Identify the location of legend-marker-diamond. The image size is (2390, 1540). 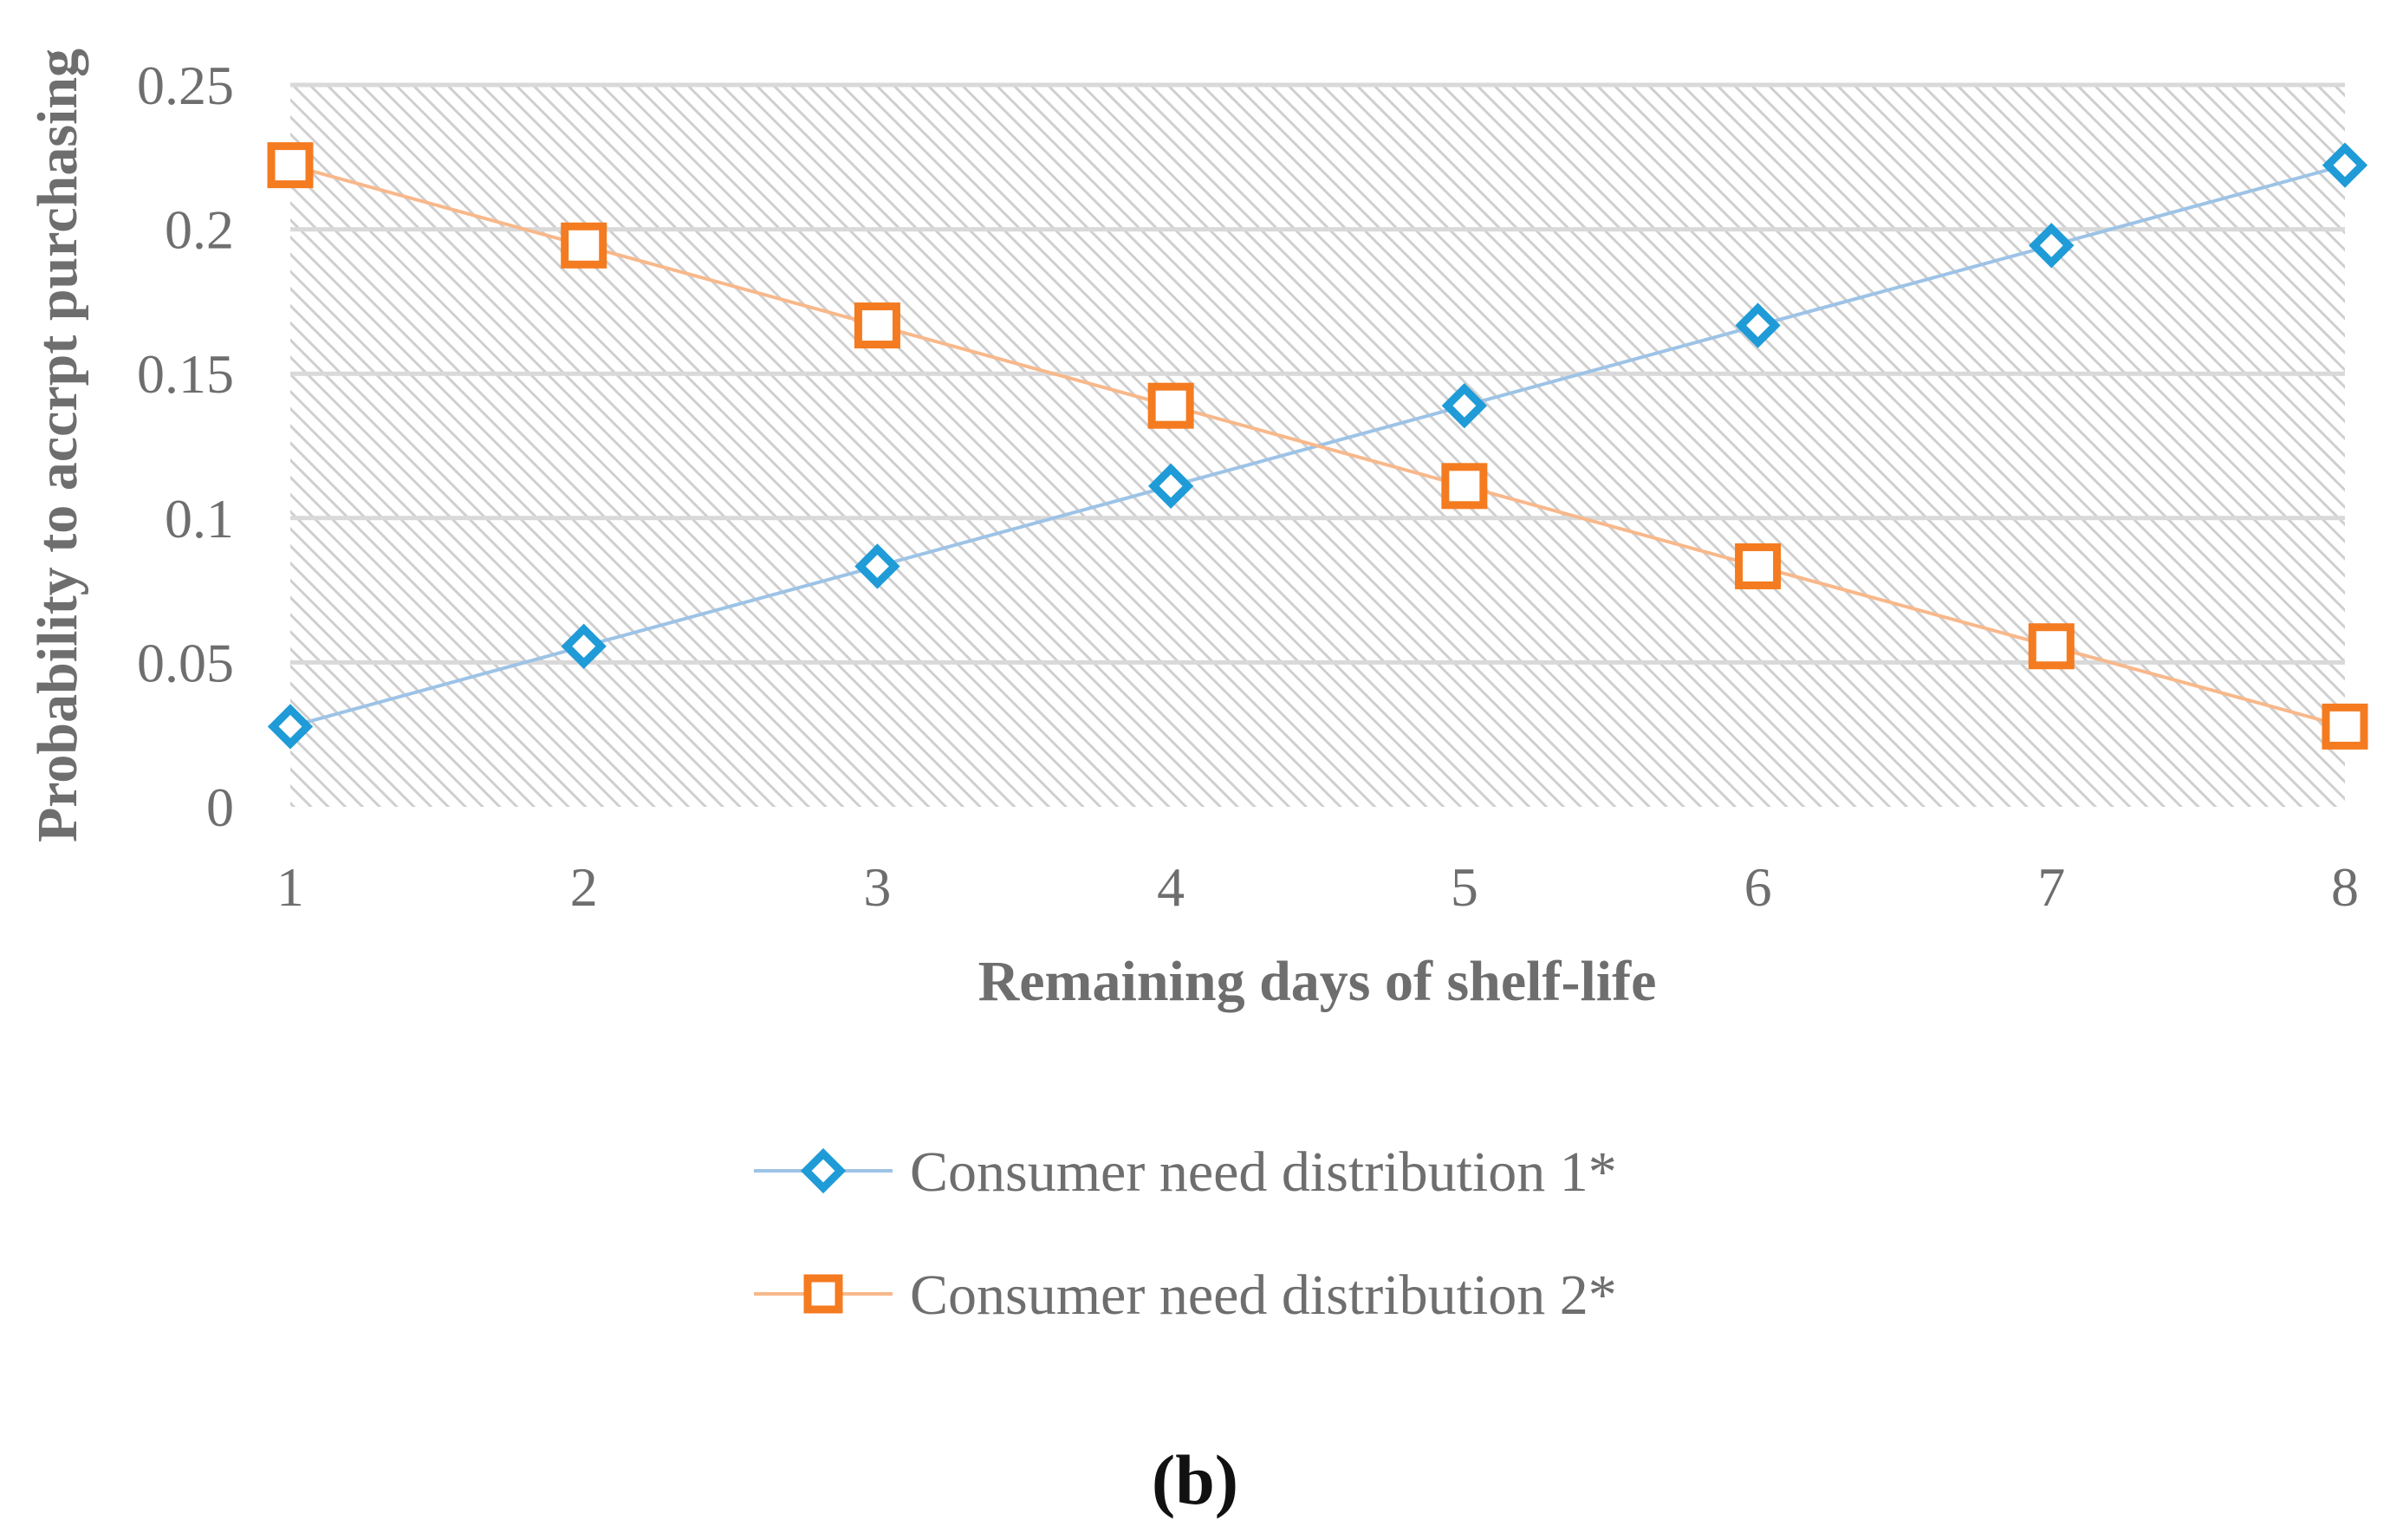
(824, 1170).